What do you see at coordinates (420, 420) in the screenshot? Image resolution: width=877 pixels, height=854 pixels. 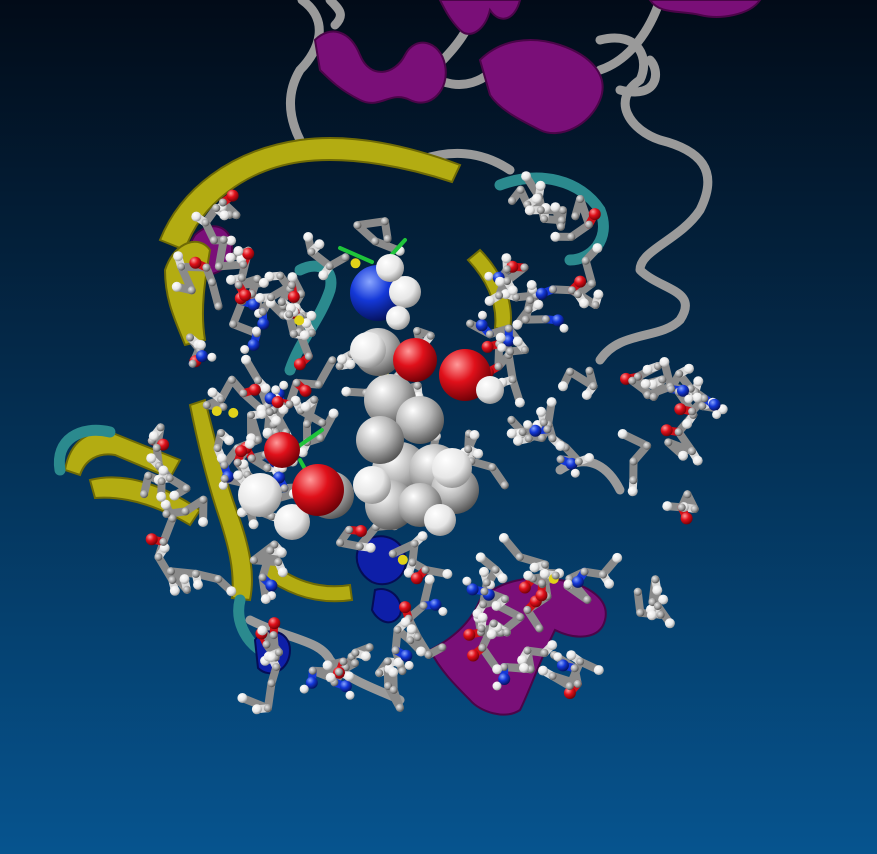 I see `ligand-carbon` at bounding box center [420, 420].